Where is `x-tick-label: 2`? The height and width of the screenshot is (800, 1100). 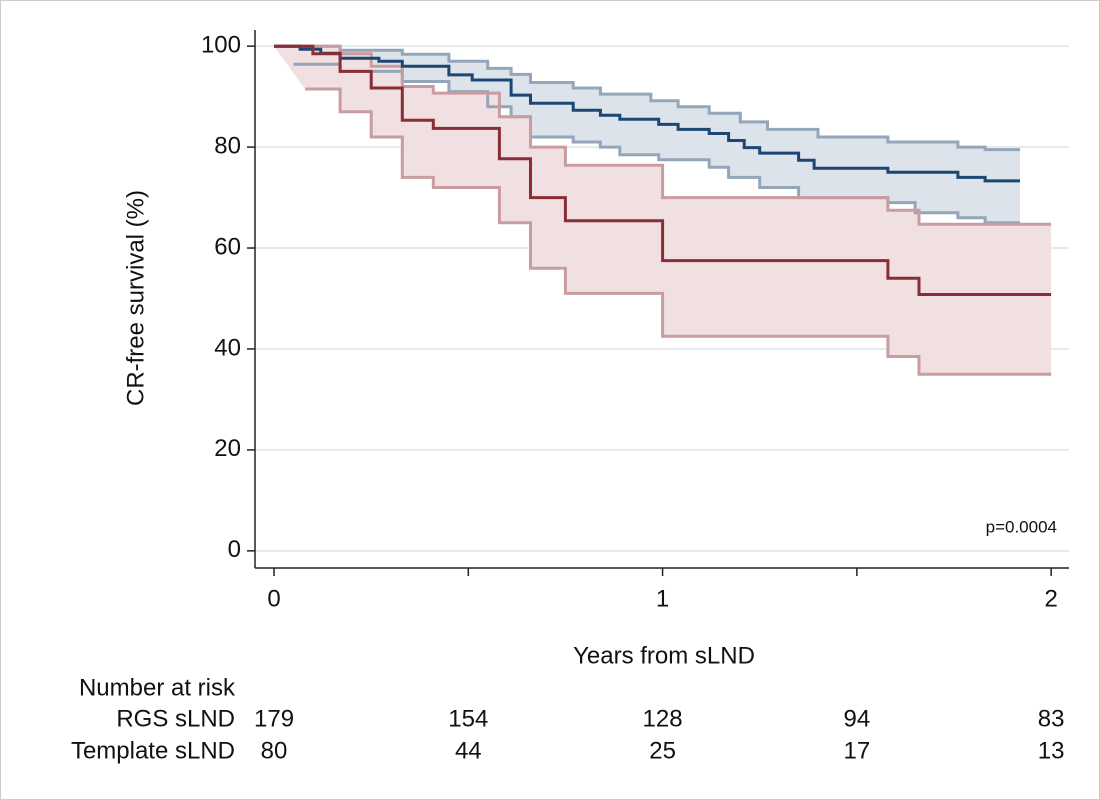
x-tick-label: 2 is located at coordinates (1050, 598).